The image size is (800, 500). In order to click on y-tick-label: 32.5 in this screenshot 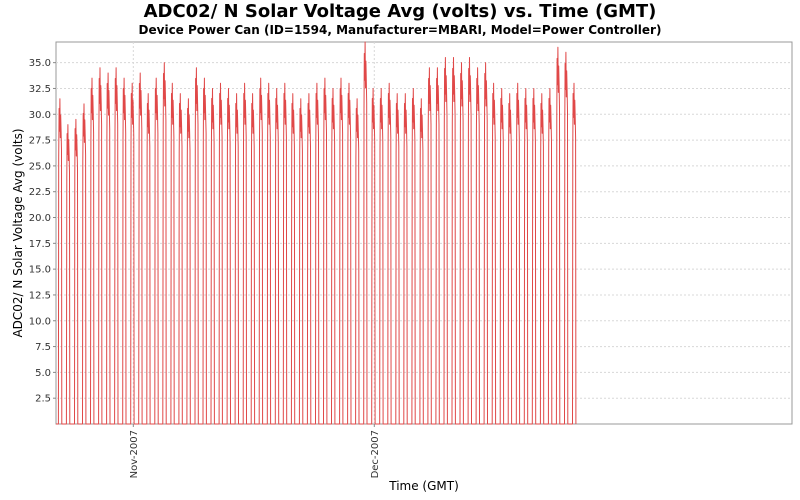, I will do `click(40, 89)`.